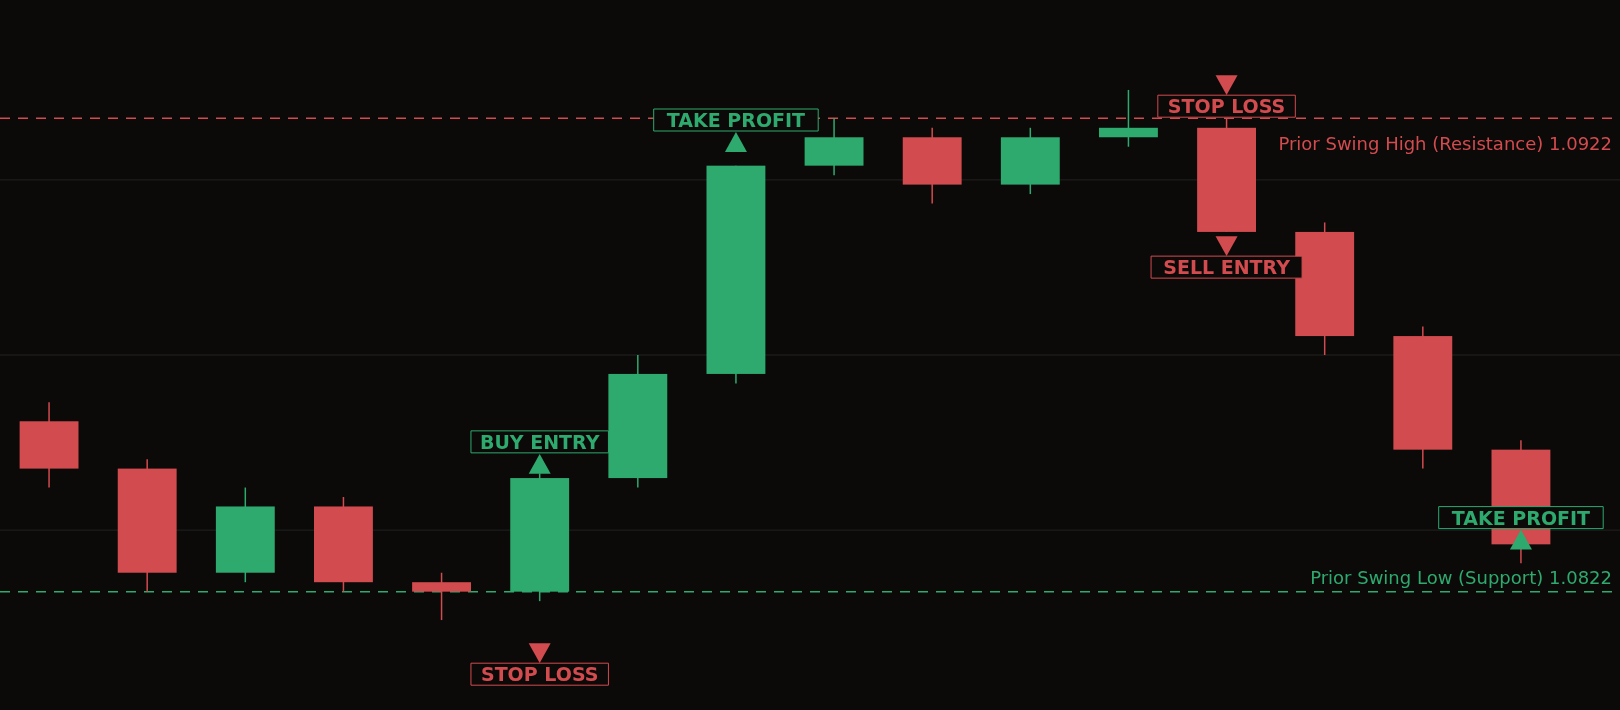 The height and width of the screenshot is (710, 1620). I want to click on data-label: BUY ENTRY, so click(539, 441).